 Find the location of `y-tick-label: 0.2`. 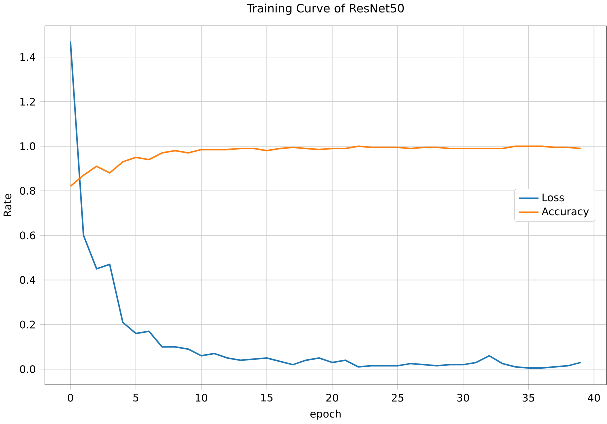

y-tick-label: 0.2 is located at coordinates (28, 324).